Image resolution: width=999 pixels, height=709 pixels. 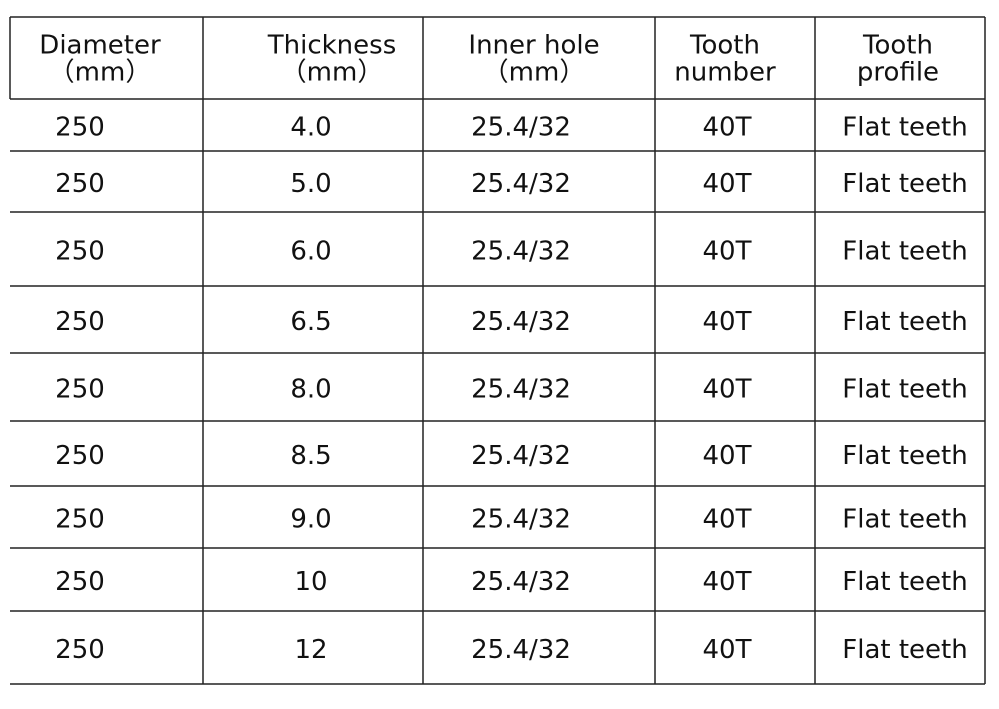 What do you see at coordinates (310, 184) in the screenshot?
I see `table-cell: 5.0` at bounding box center [310, 184].